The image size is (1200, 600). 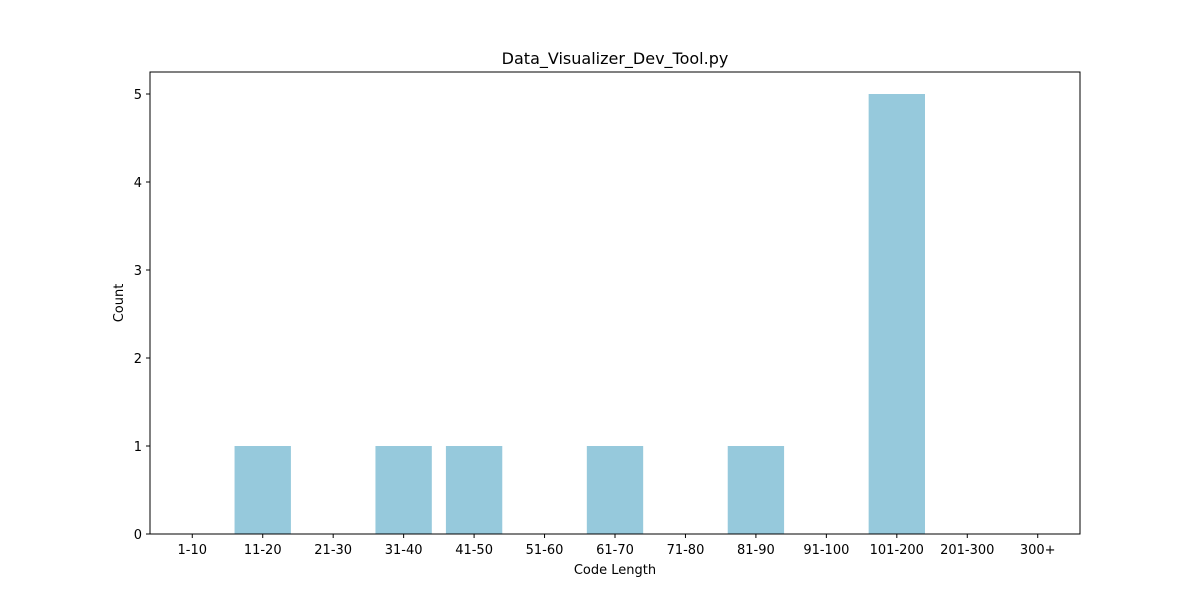 What do you see at coordinates (1038, 550) in the screenshot?
I see `x-tick-label: 300+` at bounding box center [1038, 550].